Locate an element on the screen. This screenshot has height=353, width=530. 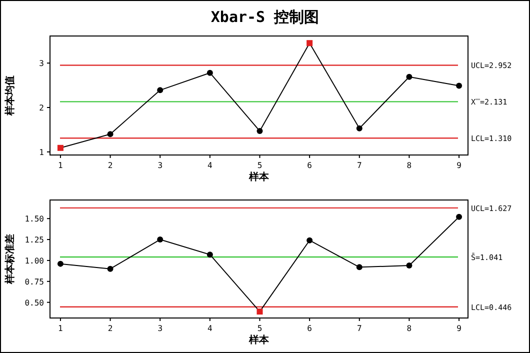
y-axis-title: 样本标准差 is located at coordinates (10, 259).